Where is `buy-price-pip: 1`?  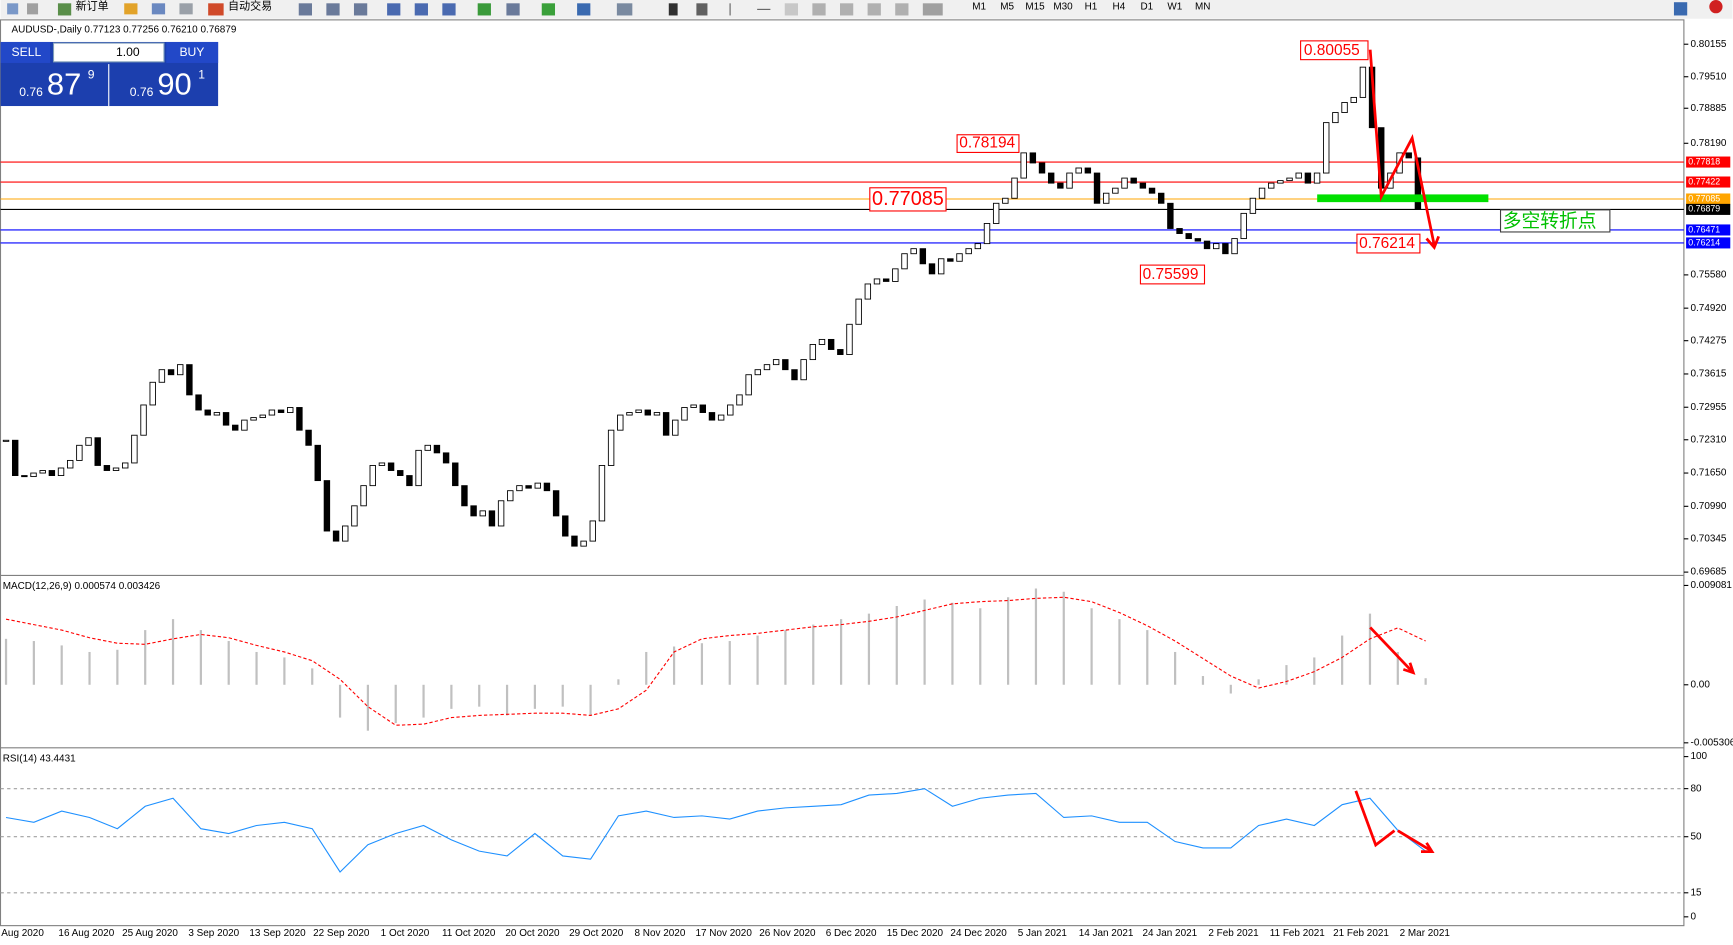 buy-price-pip: 1 is located at coordinates (201, 74).